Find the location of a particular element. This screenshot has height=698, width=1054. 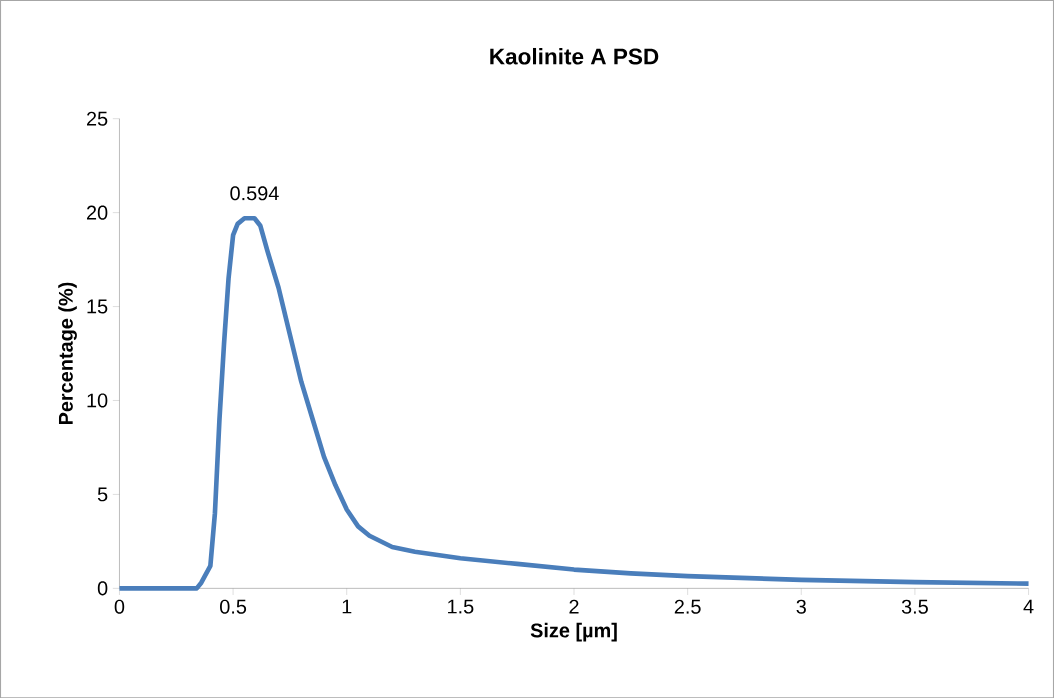

annotation: 0.594 is located at coordinates (254, 193).